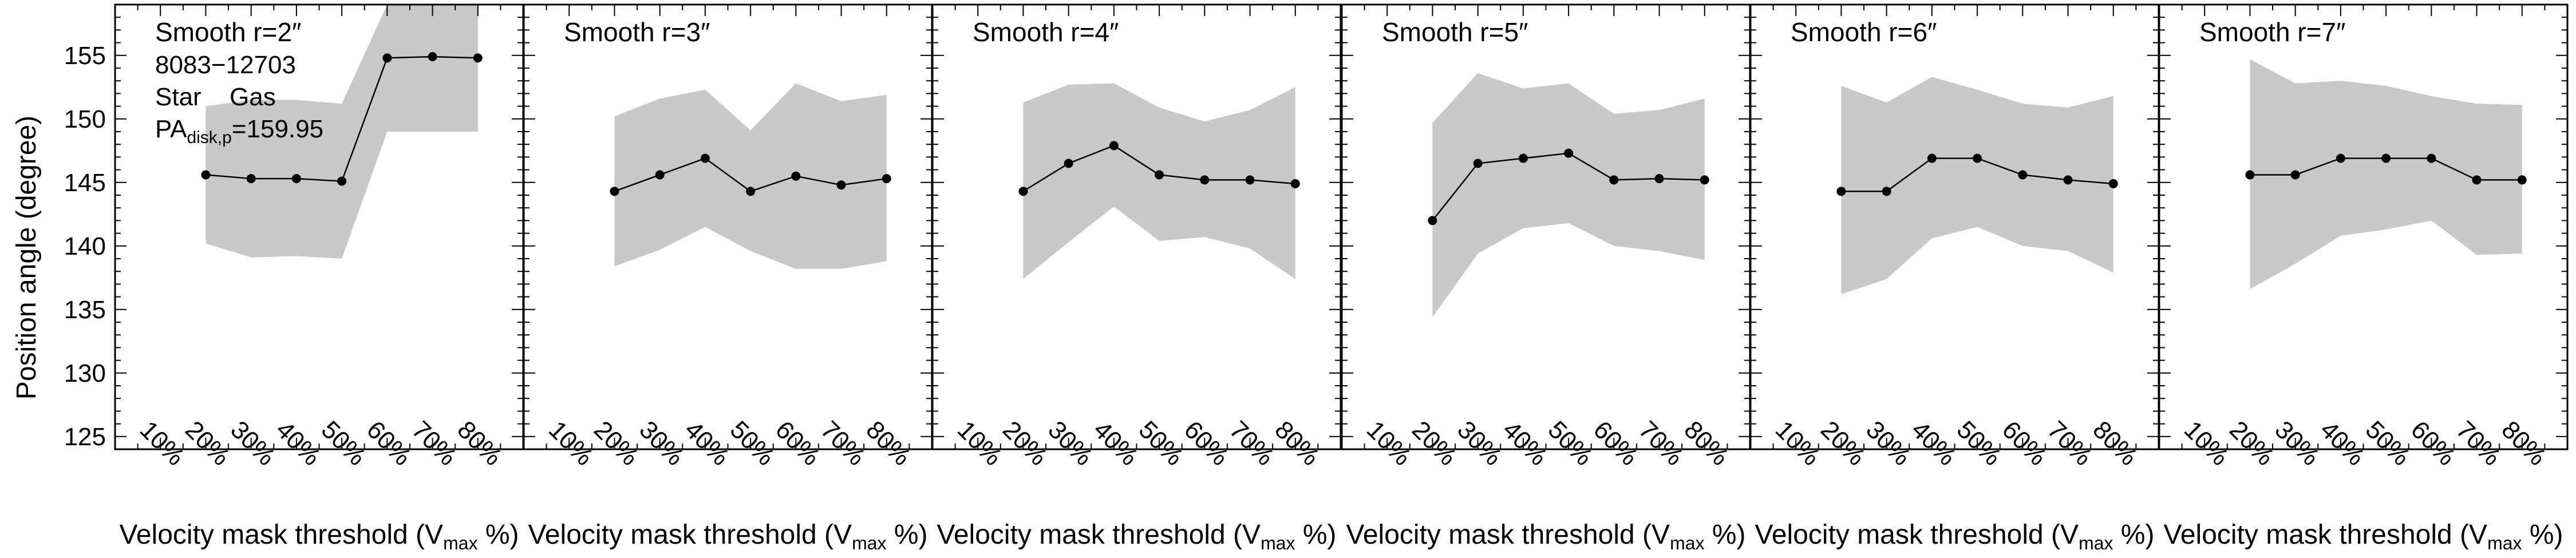 The width and height of the screenshot is (2576, 558). I want to click on y-tick-label: 135, so click(85, 310).